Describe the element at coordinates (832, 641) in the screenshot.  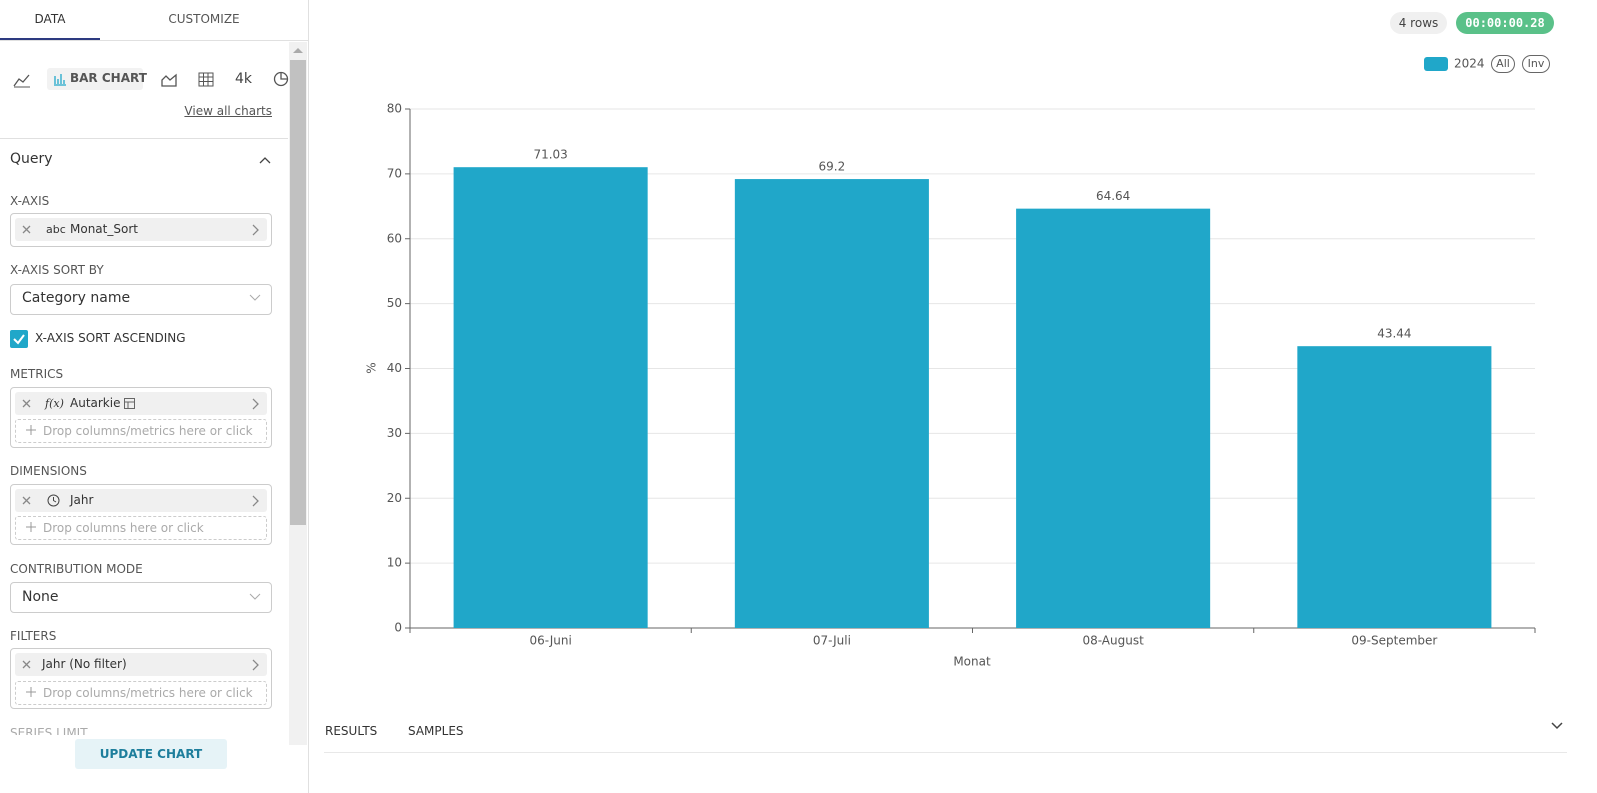
I see `x-tick-label: 07-Juli` at that location.